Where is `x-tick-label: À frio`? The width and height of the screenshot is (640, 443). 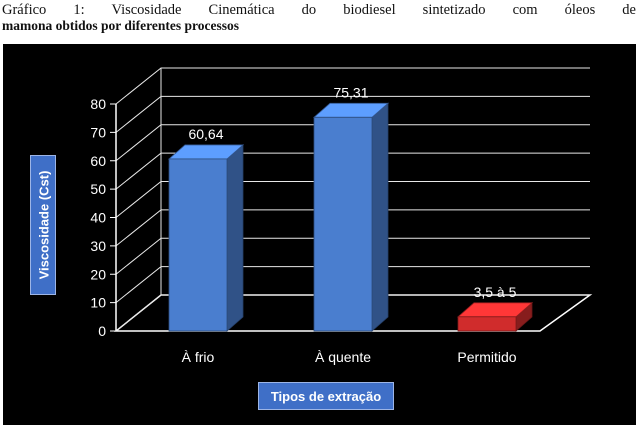 x-tick-label: À frio is located at coordinates (198, 357).